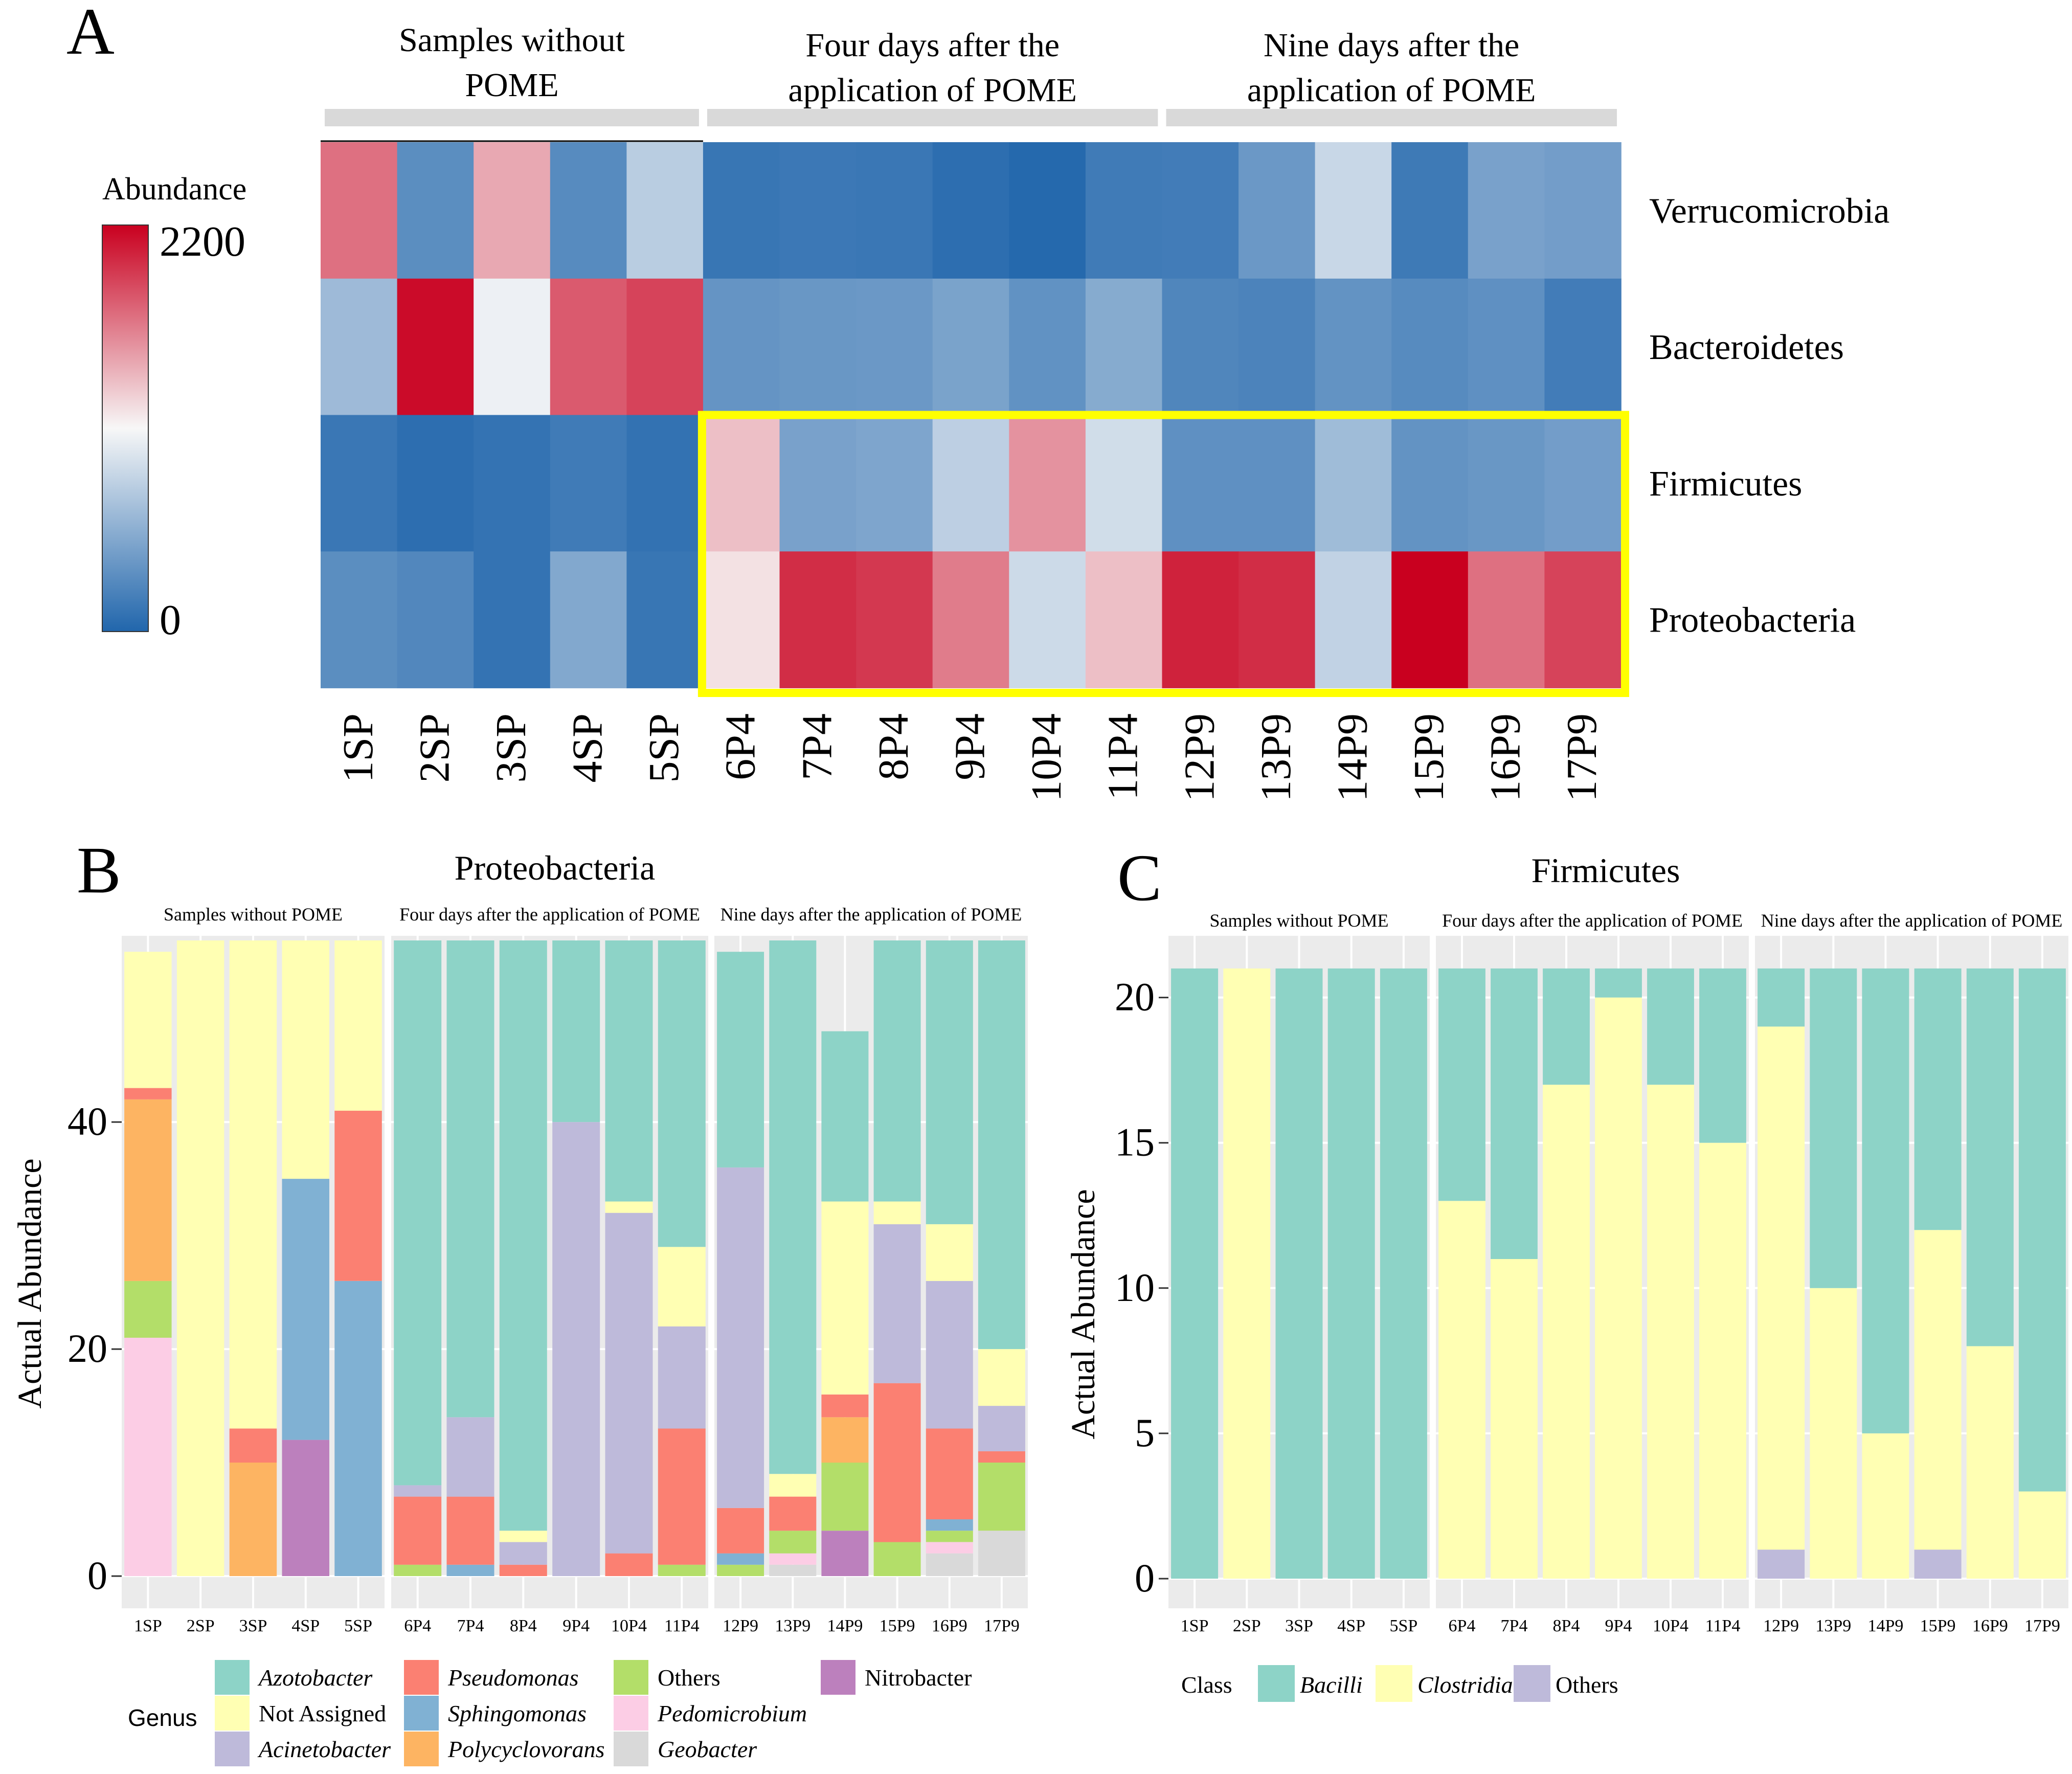  What do you see at coordinates (1140, 878) in the screenshot?
I see `panel-label-c: C` at bounding box center [1140, 878].